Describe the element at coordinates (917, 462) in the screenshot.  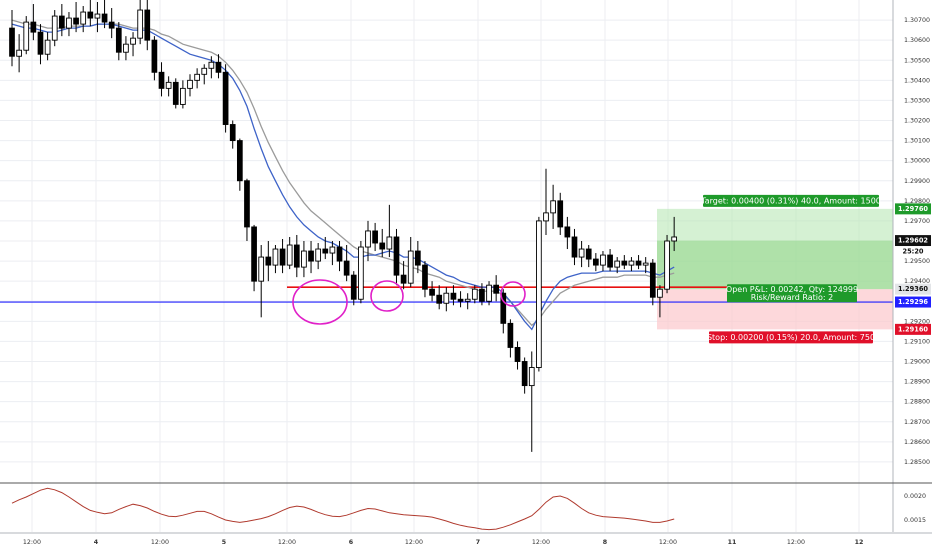
I see `price-tick-label: 1.28500` at that location.